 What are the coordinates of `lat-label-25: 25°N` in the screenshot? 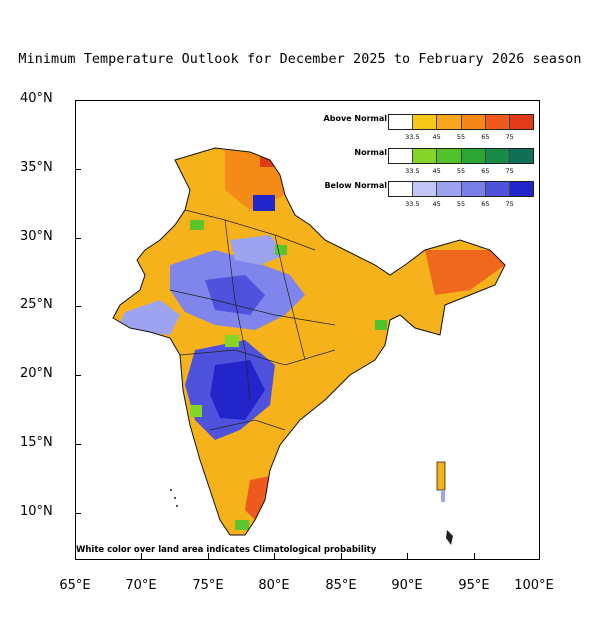 It's located at (36, 304).